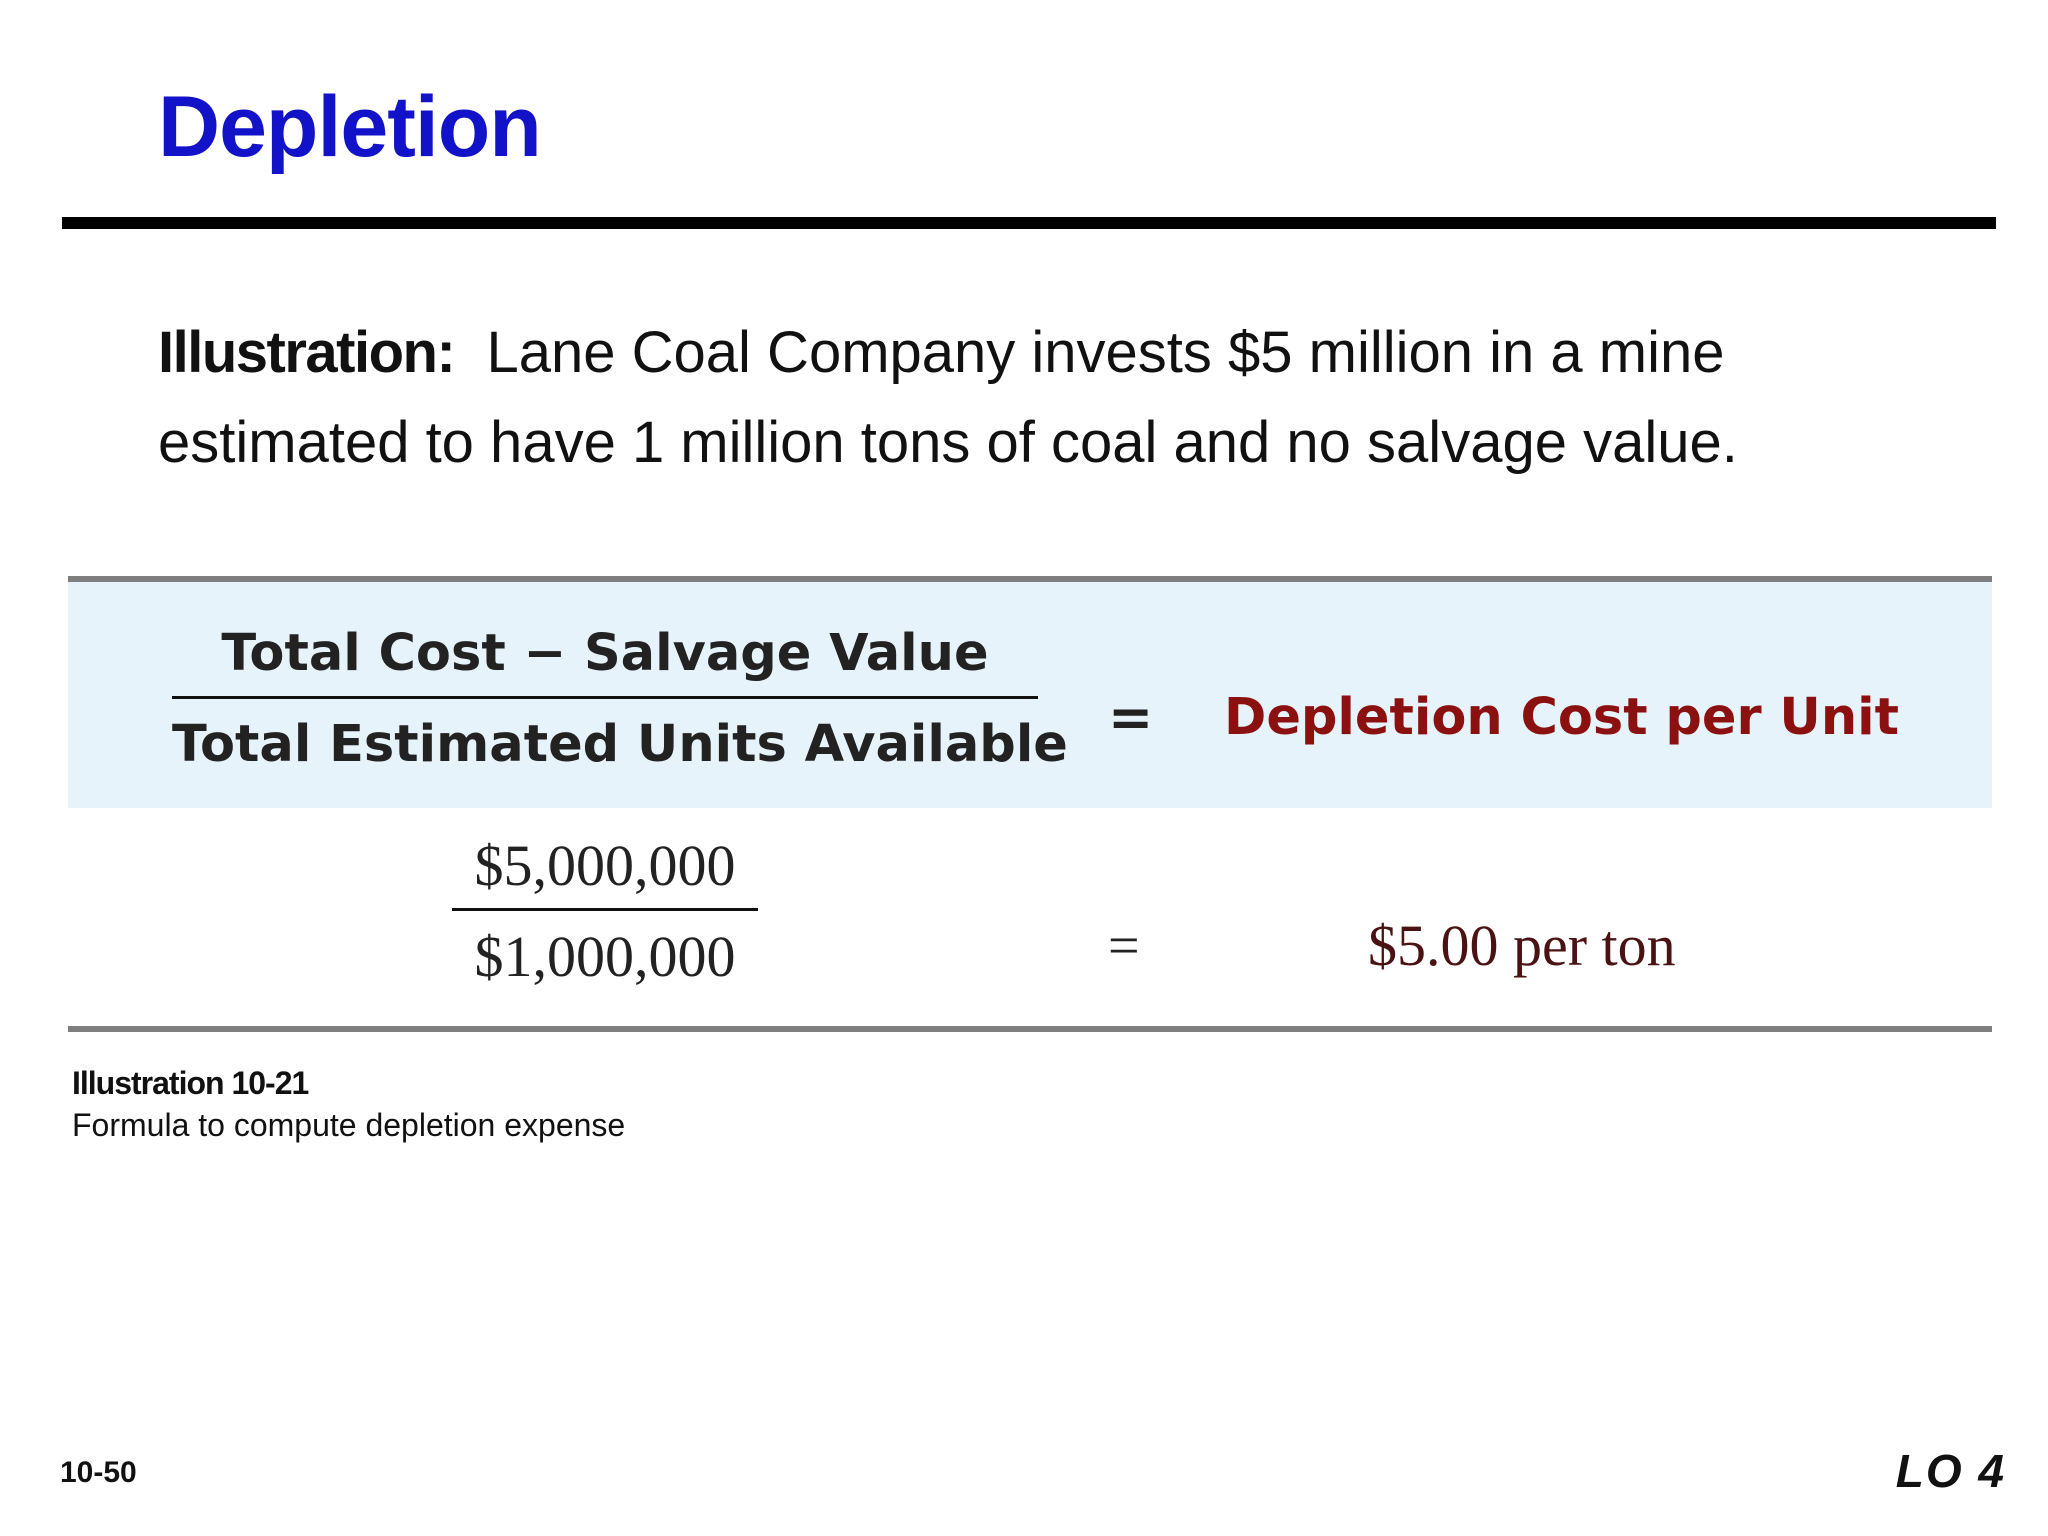  I want to click on caption-text: Formula to compute depletion expense, so click(349, 1125).